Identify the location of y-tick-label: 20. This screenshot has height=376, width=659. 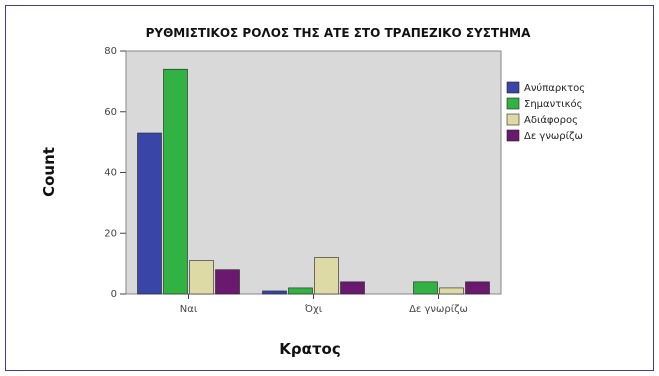
(110, 233).